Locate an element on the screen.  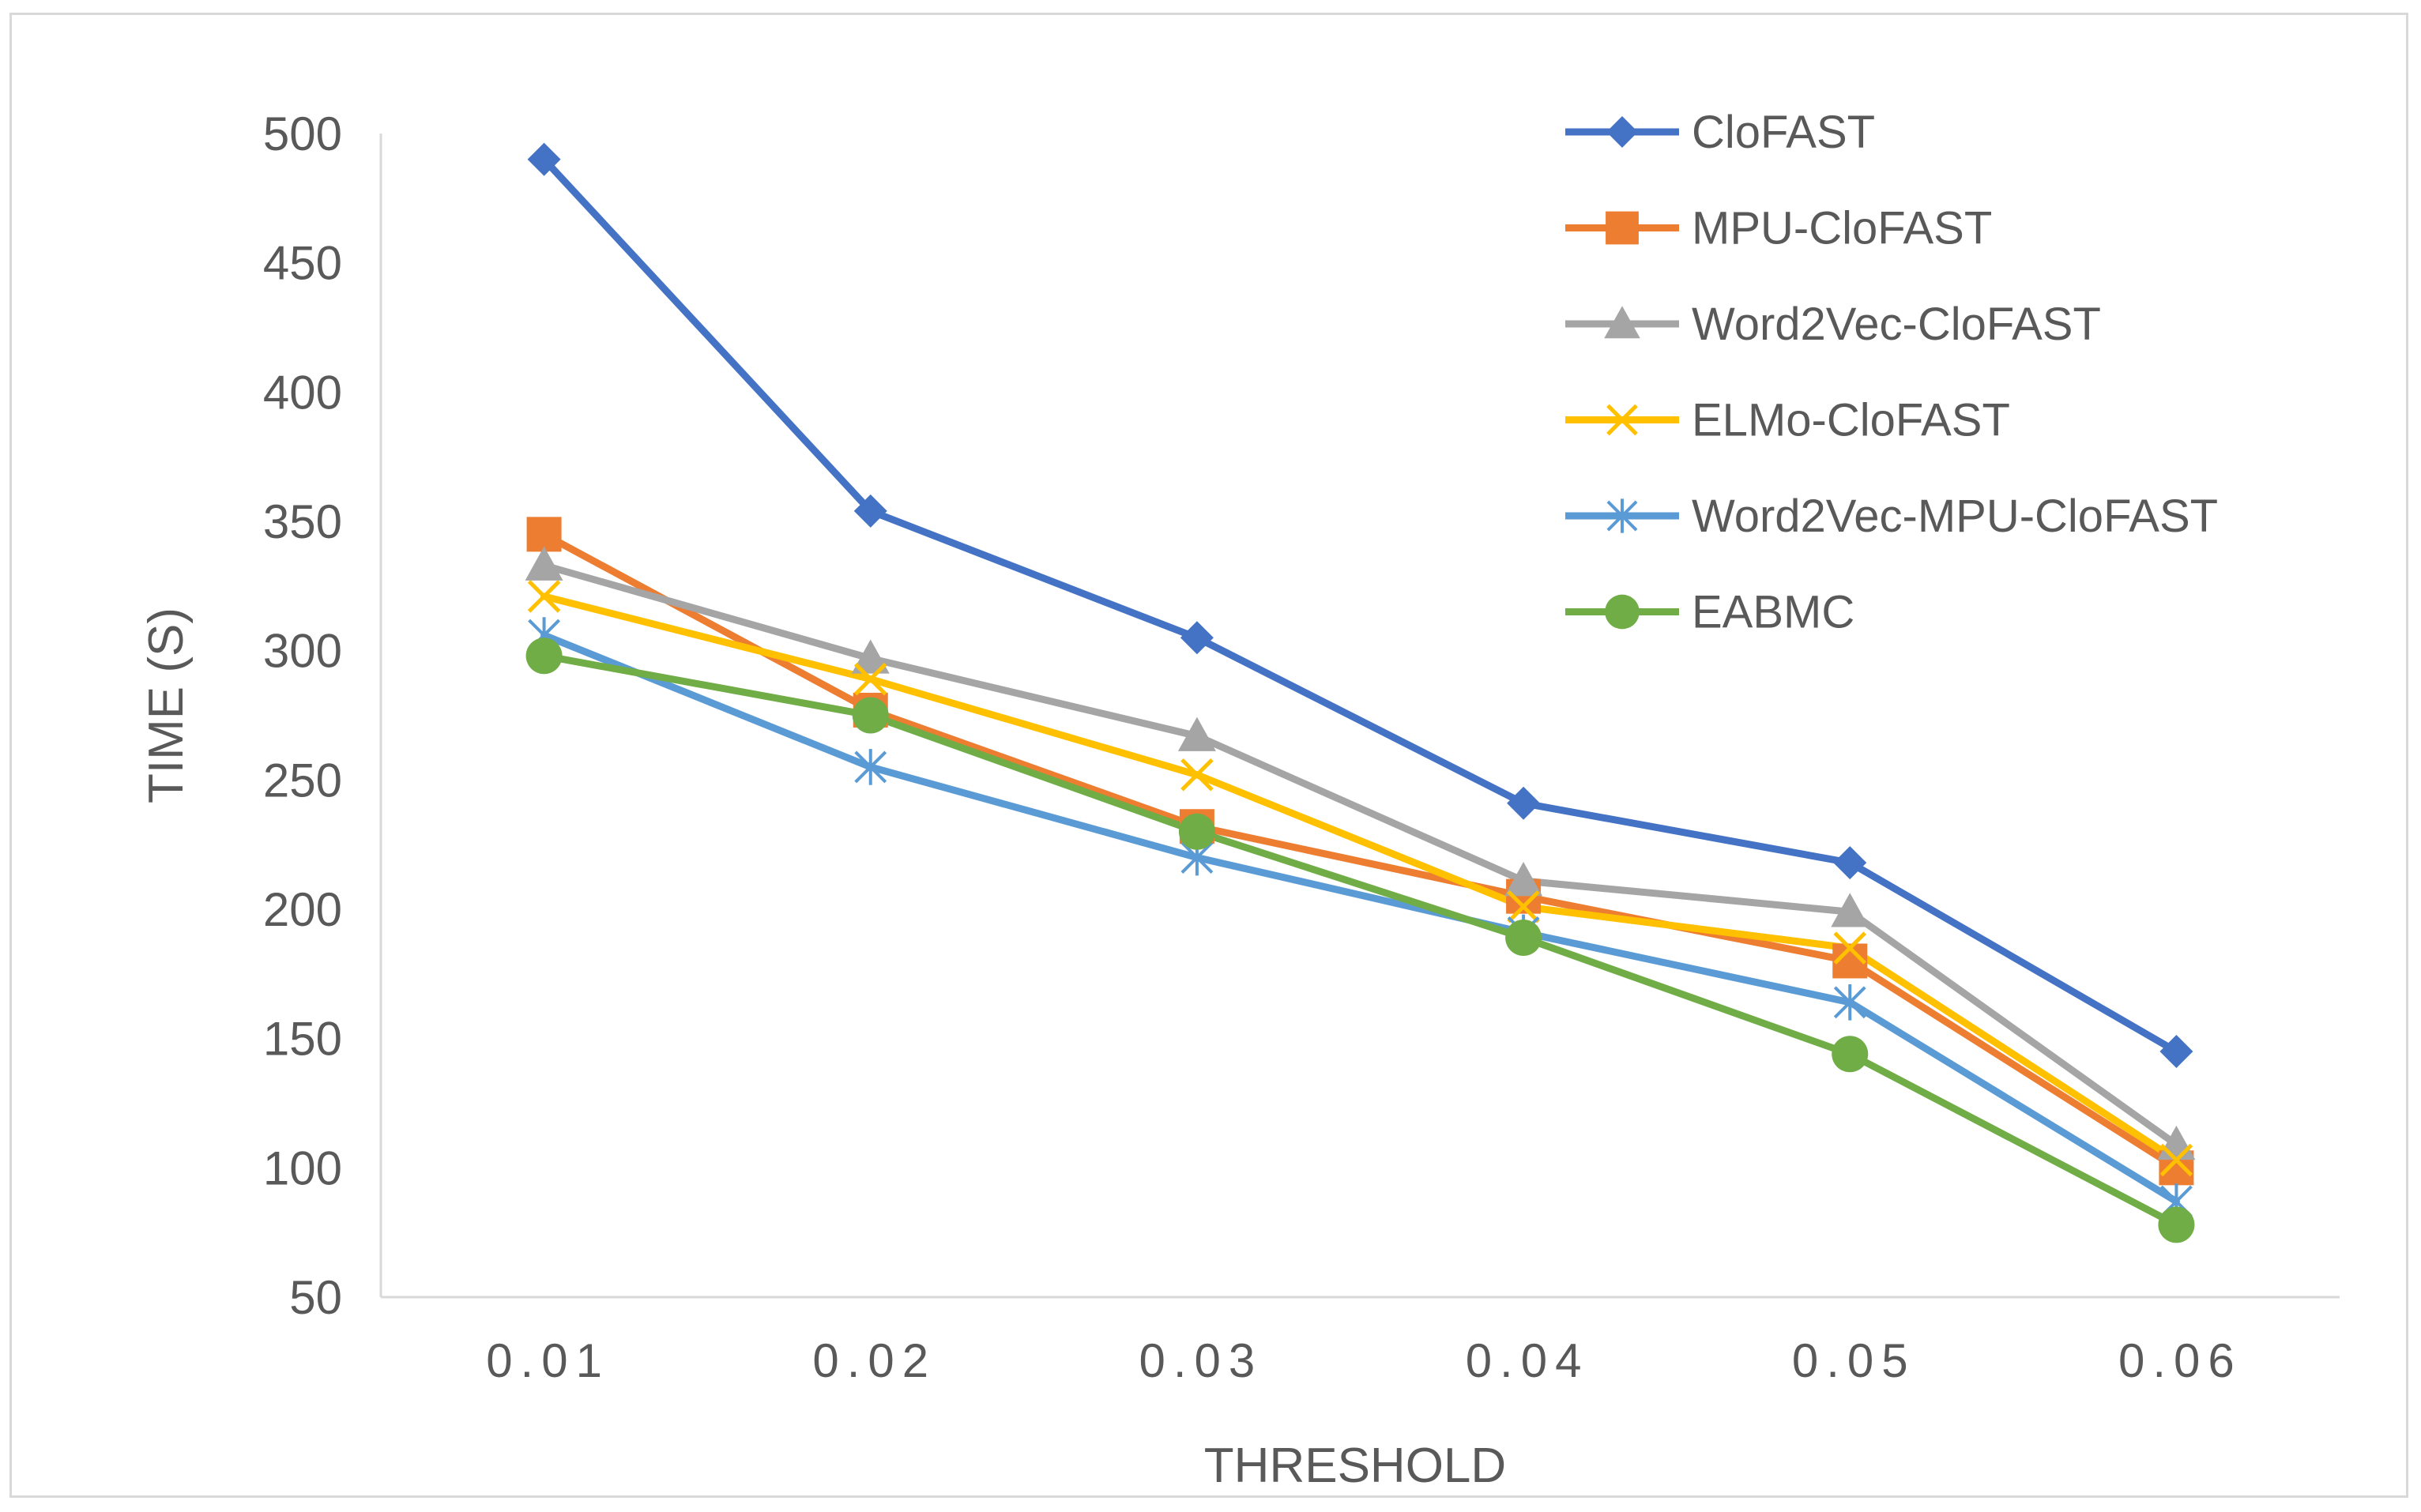
legend-label-clofast: CloFAST is located at coordinates (1783, 132).